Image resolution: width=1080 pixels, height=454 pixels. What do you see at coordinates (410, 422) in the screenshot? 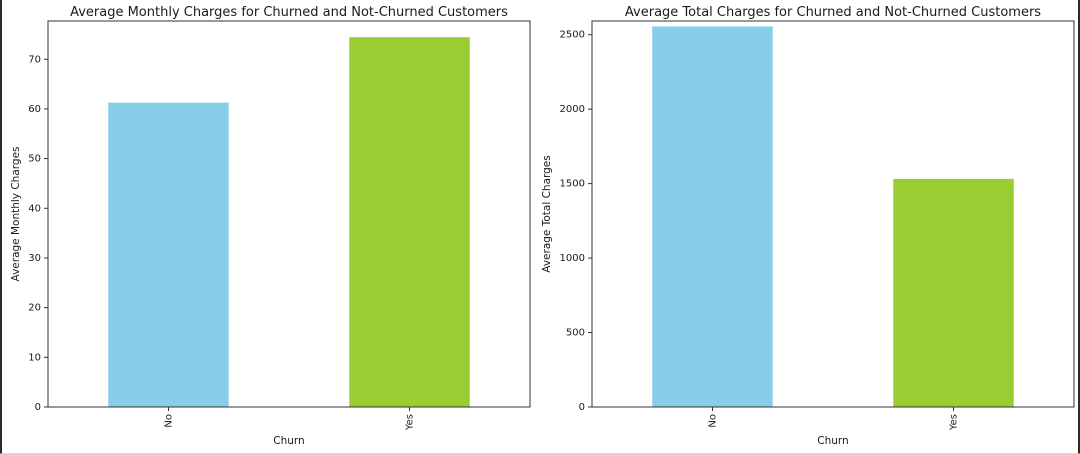
I see `monthly-xtick-label: Yes` at bounding box center [410, 422].